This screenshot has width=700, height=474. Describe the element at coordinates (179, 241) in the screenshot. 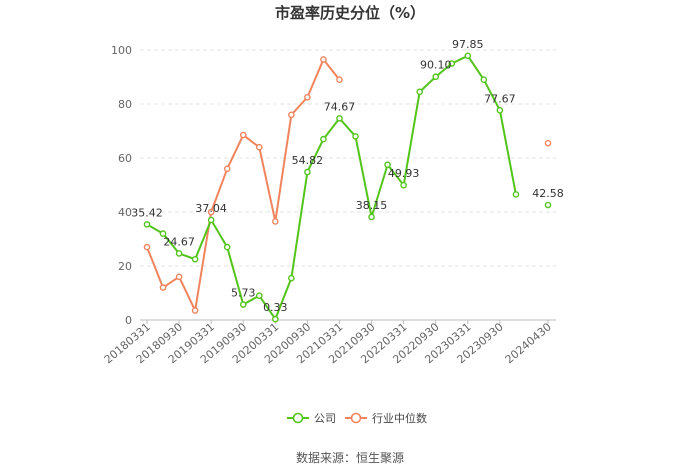

I see `data-label: 24.67` at that location.